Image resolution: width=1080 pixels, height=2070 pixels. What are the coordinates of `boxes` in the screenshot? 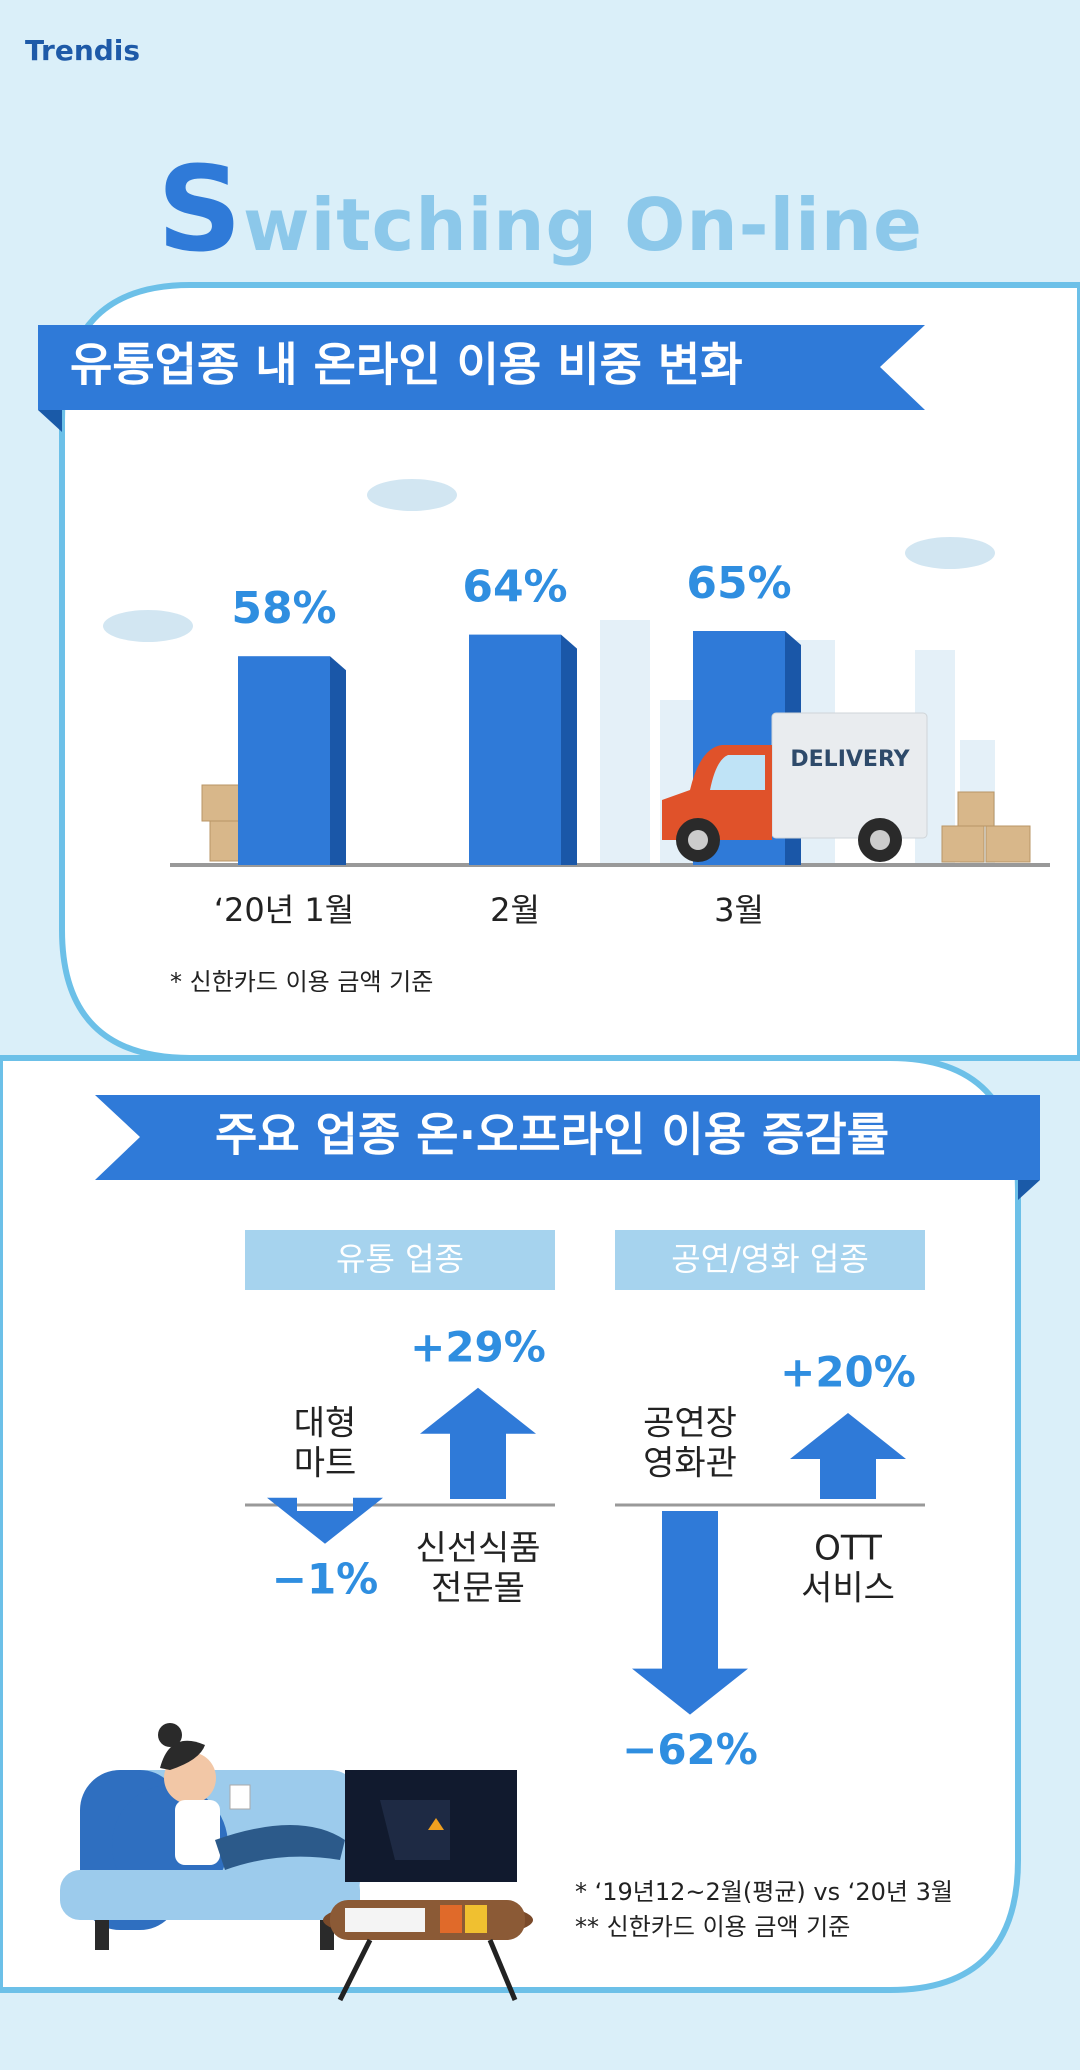 It's located at (616, 823).